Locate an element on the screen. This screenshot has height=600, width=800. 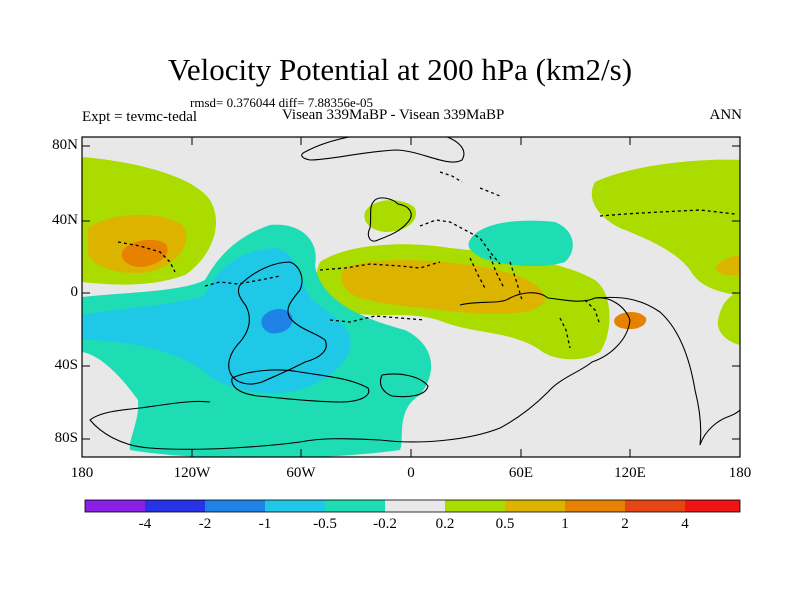
coastline-east is located at coordinates (648, 371).